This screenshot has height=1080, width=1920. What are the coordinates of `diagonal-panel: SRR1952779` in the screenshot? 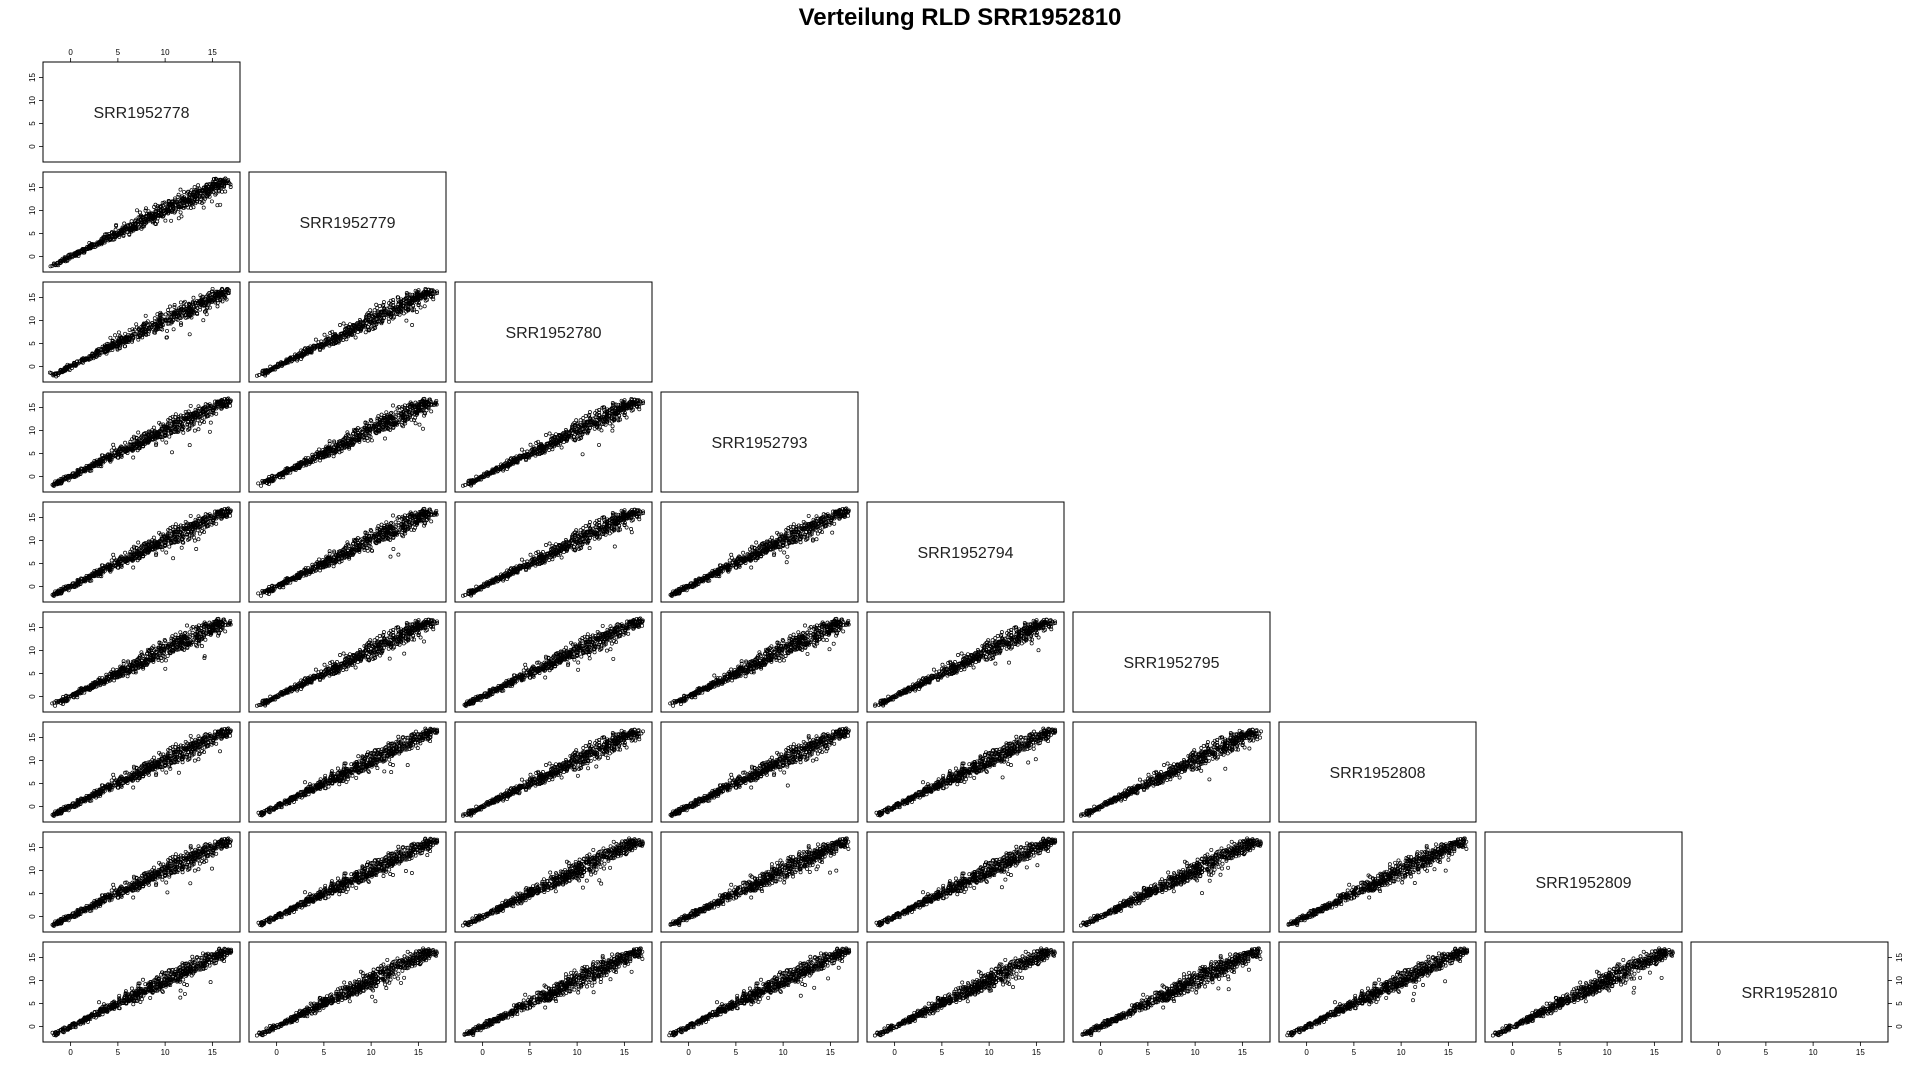 It's located at (347, 222).